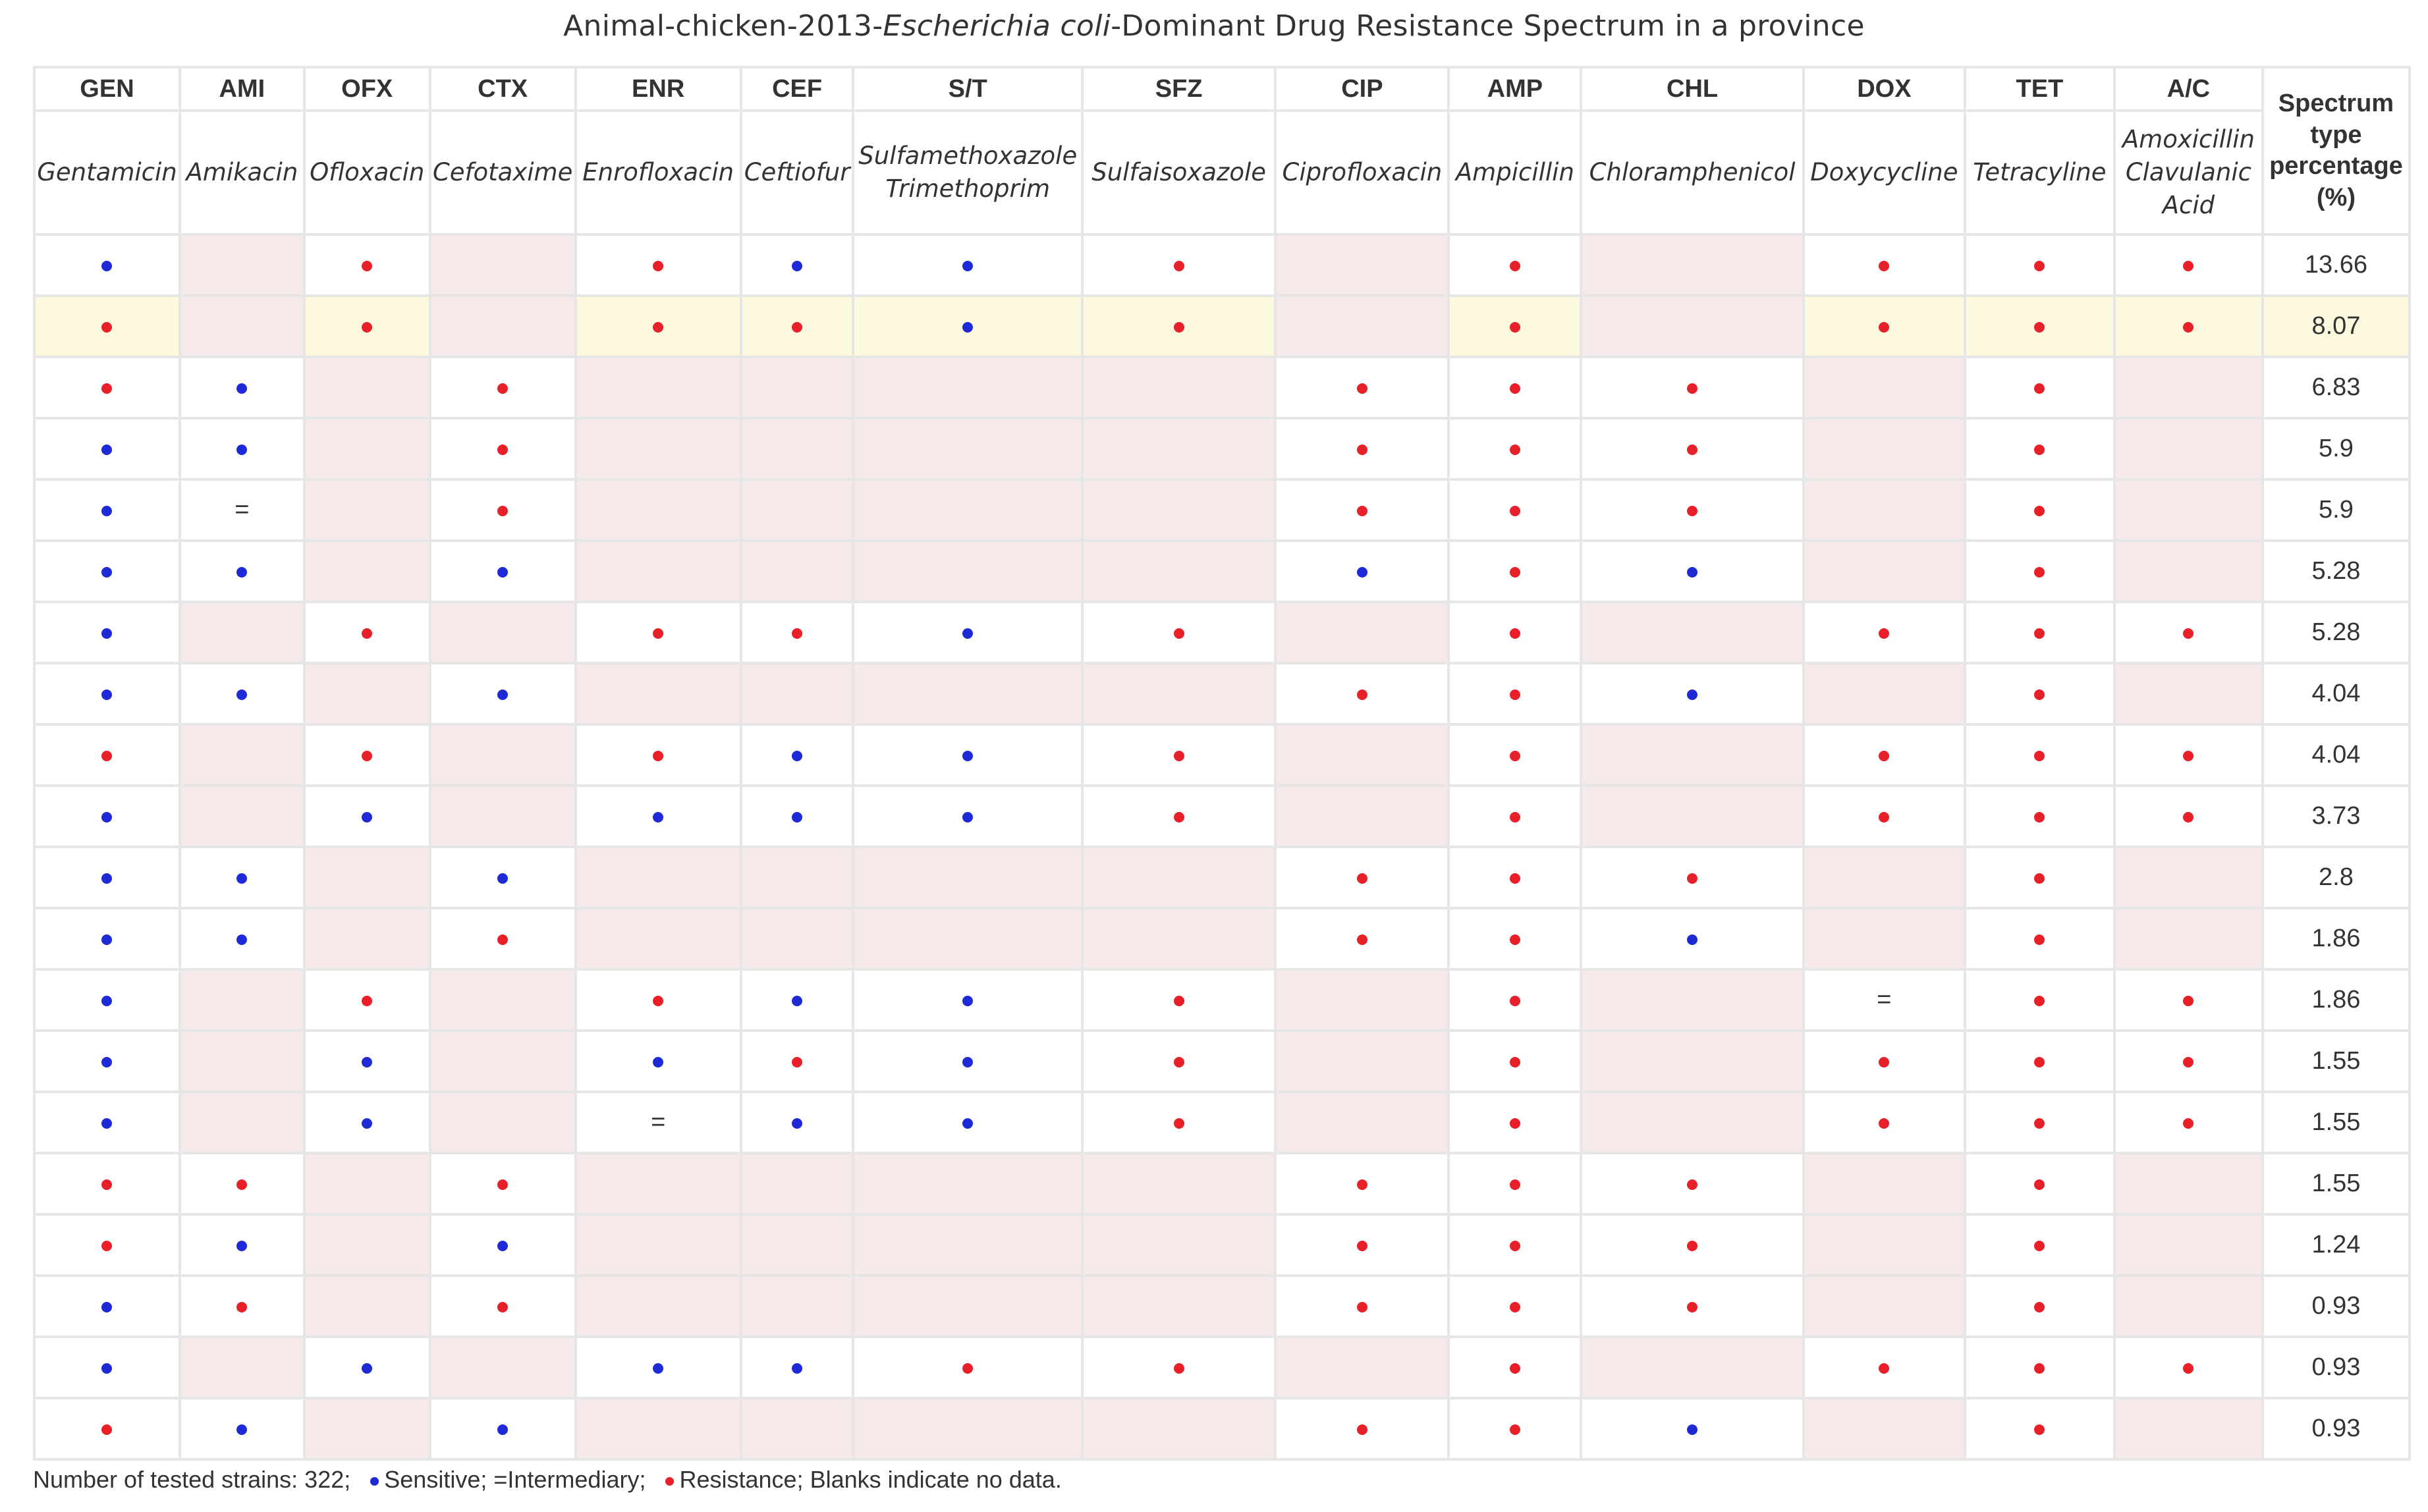 The image size is (2428, 1512). Describe the element at coordinates (2336, 694) in the screenshot. I see `spectrum-percentage-value: 4.04` at that location.